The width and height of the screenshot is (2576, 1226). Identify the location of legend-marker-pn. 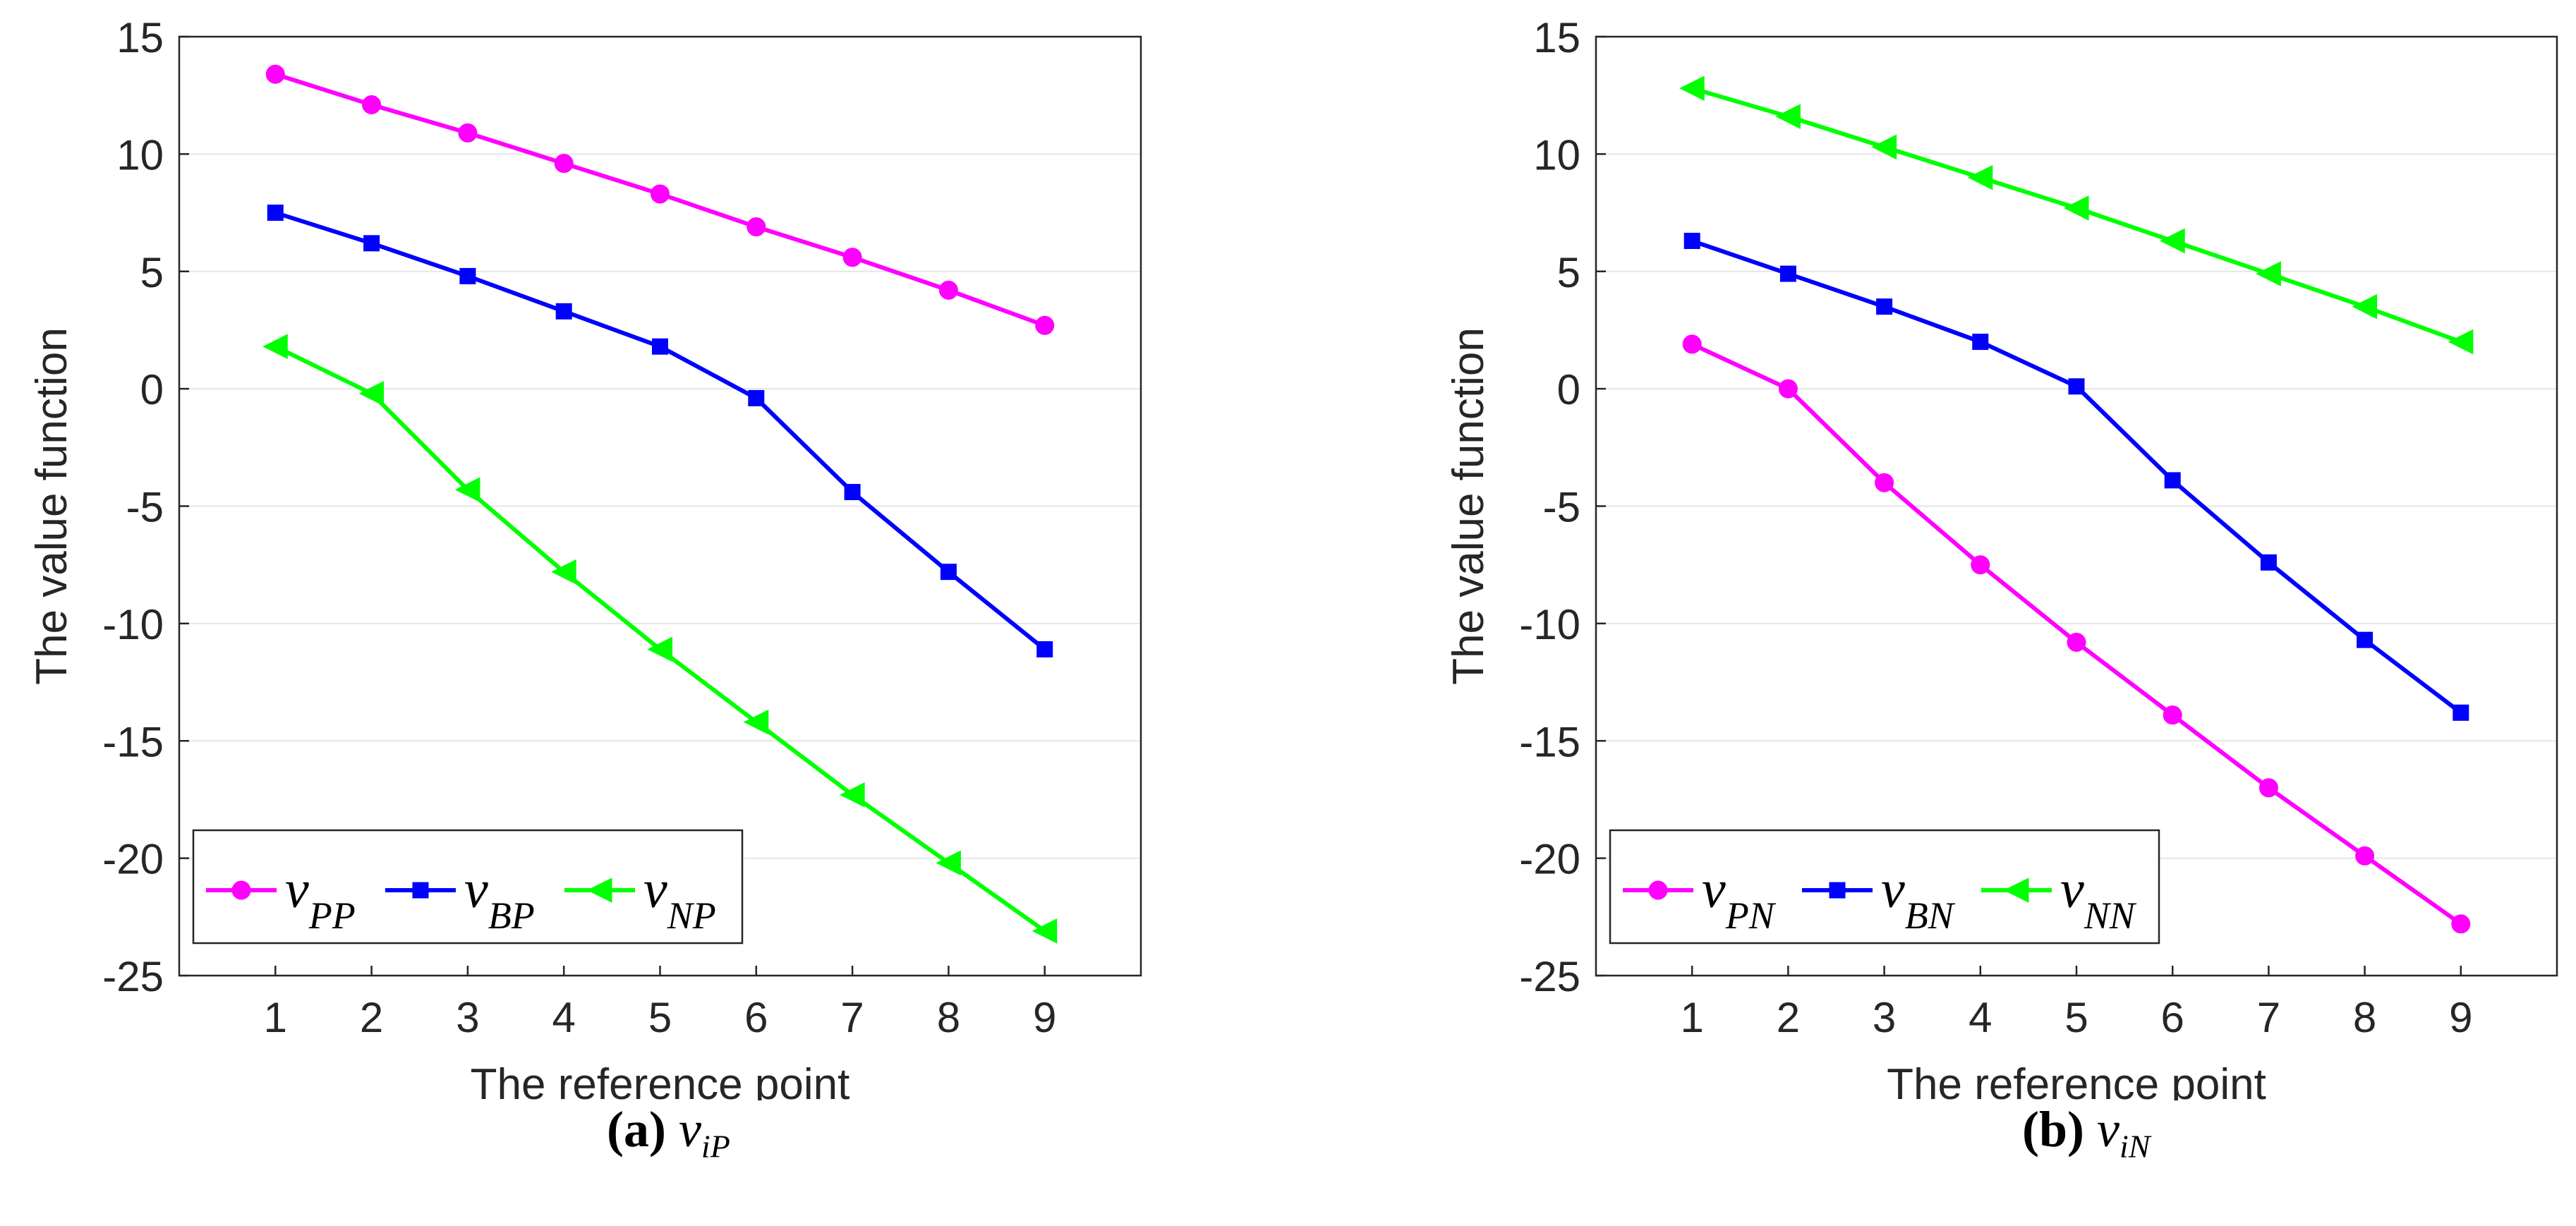
(1658, 890).